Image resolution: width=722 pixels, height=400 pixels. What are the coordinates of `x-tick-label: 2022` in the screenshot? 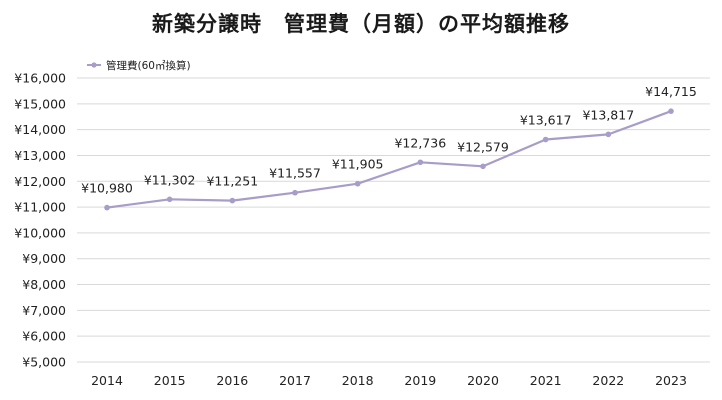 It's located at (608, 380).